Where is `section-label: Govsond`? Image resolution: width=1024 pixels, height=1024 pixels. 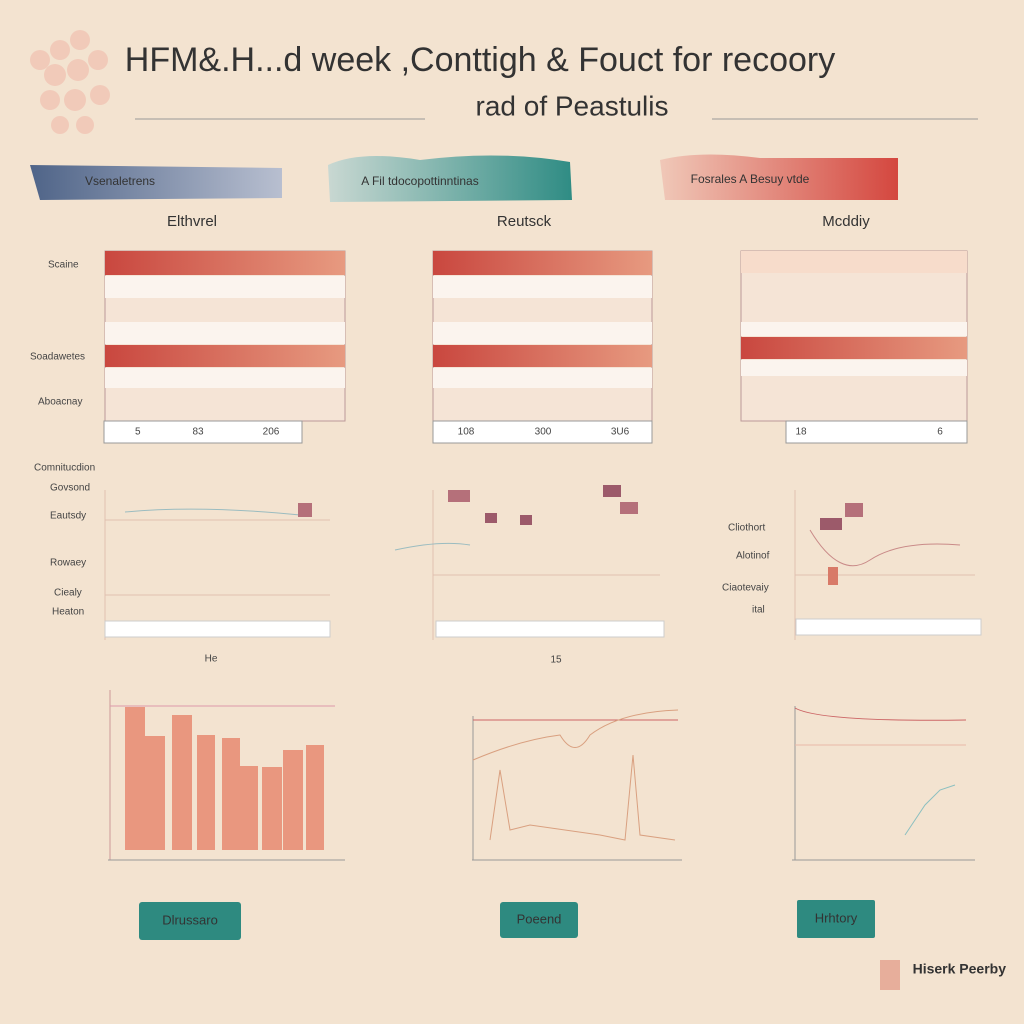
section-label: Govsond is located at coordinates (70, 488).